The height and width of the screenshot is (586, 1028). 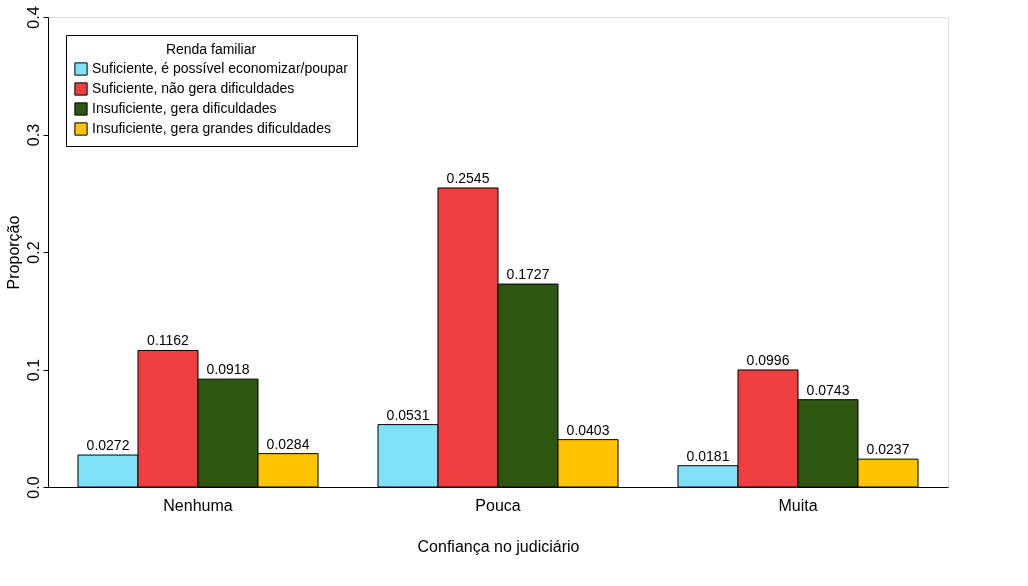 What do you see at coordinates (528, 274) in the screenshot?
I see `data-label: 0.1727` at bounding box center [528, 274].